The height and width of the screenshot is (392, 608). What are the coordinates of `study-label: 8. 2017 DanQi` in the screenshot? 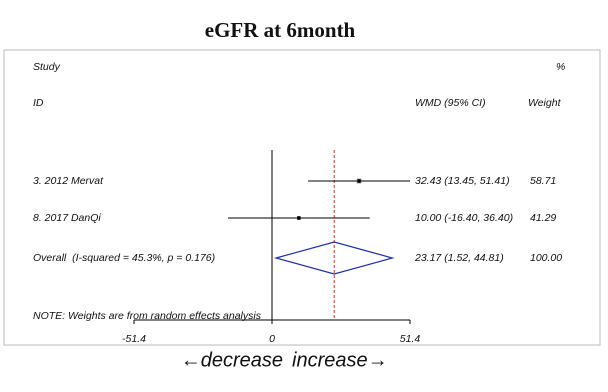 It's located at (67, 218).